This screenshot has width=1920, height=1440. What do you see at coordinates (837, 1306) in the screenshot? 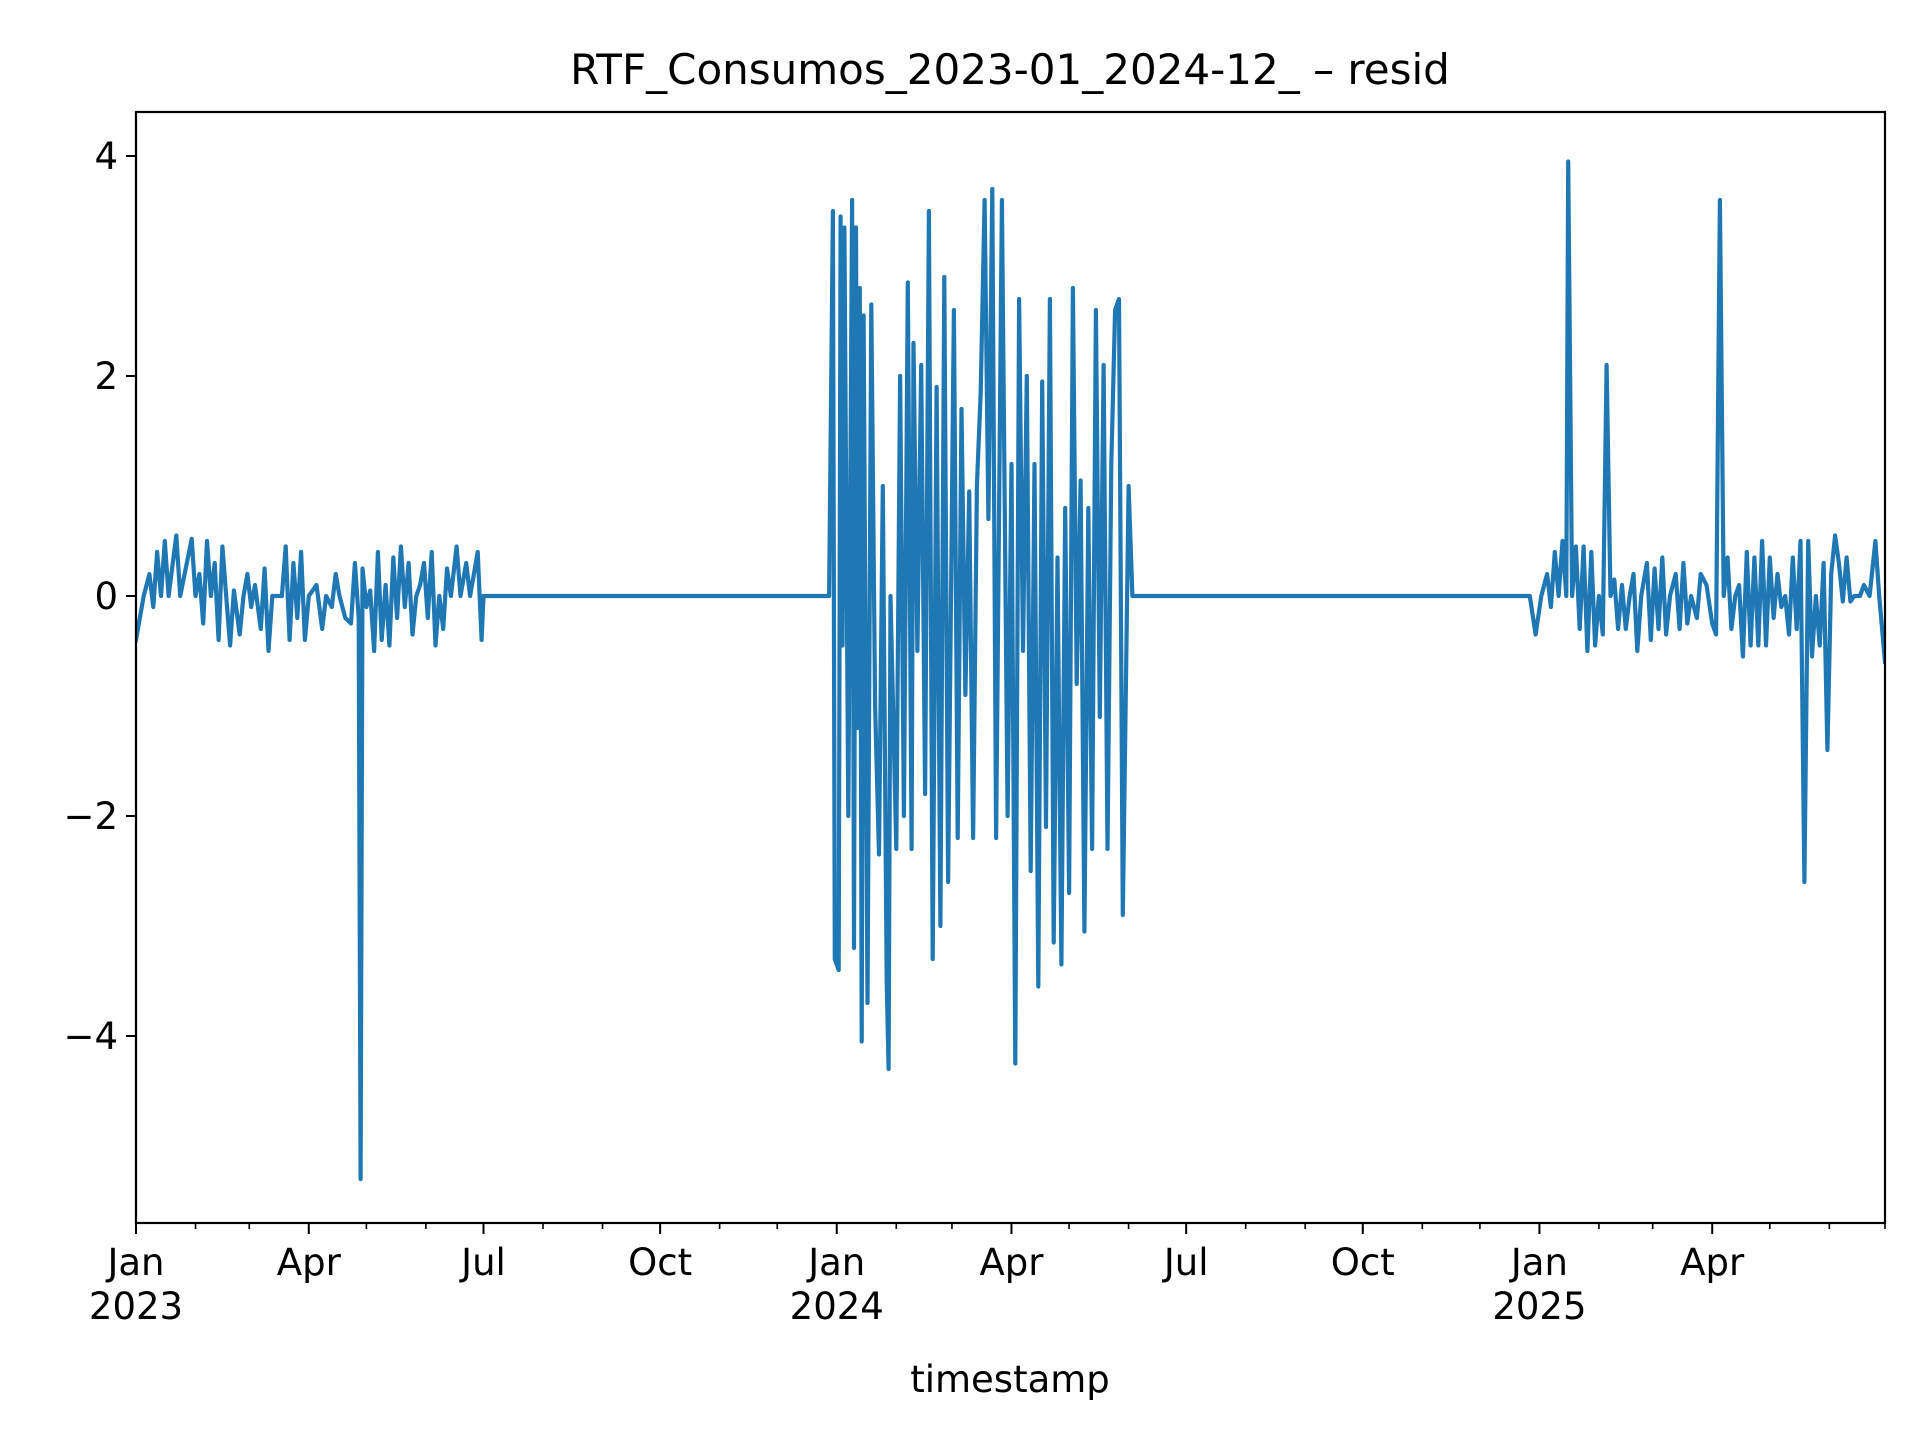
I see `x-tick-year-label: 2024` at bounding box center [837, 1306].